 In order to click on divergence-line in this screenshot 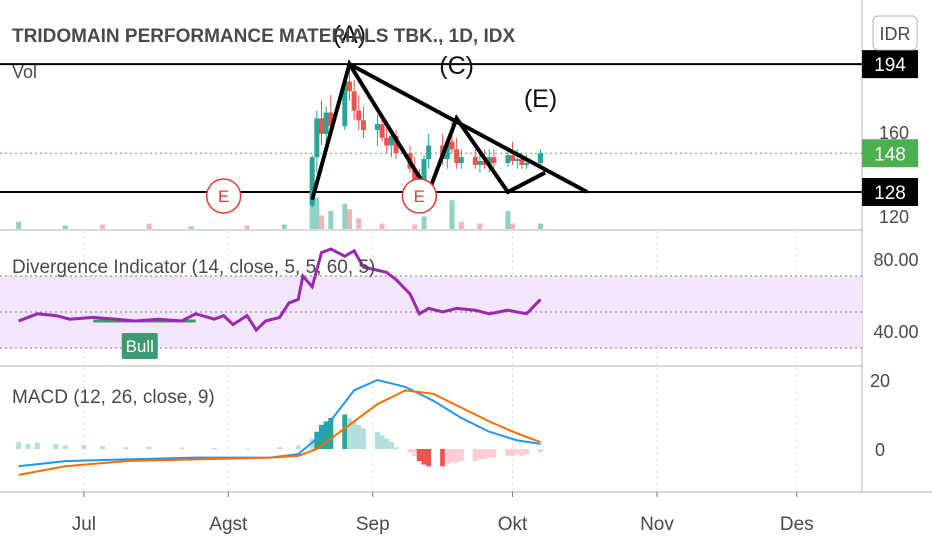, I will do `click(280, 290)`.